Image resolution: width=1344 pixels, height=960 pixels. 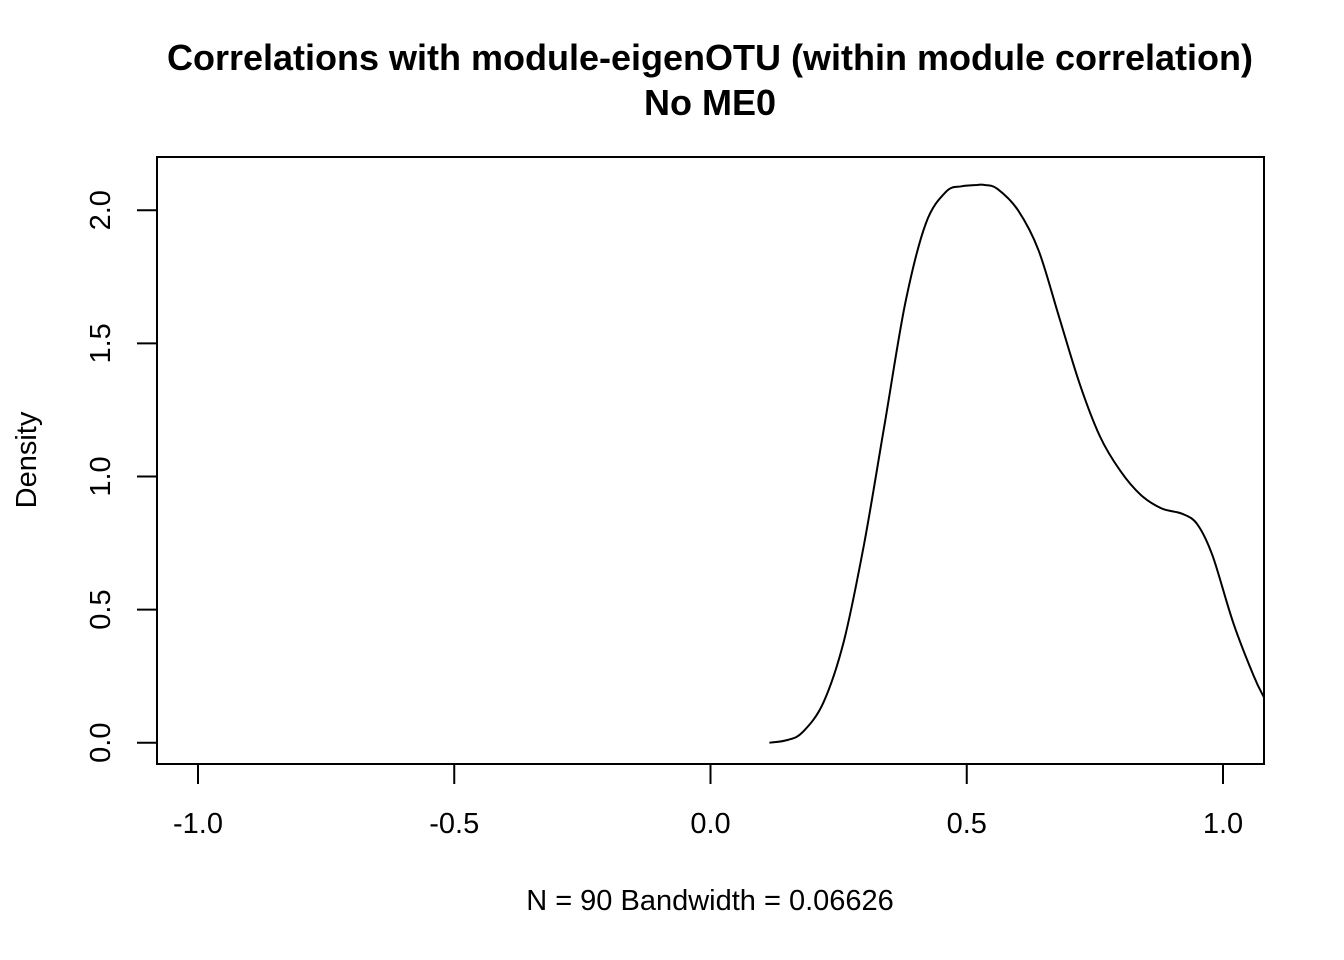 I want to click on x-tick-label: 0.0, so click(x=710, y=824).